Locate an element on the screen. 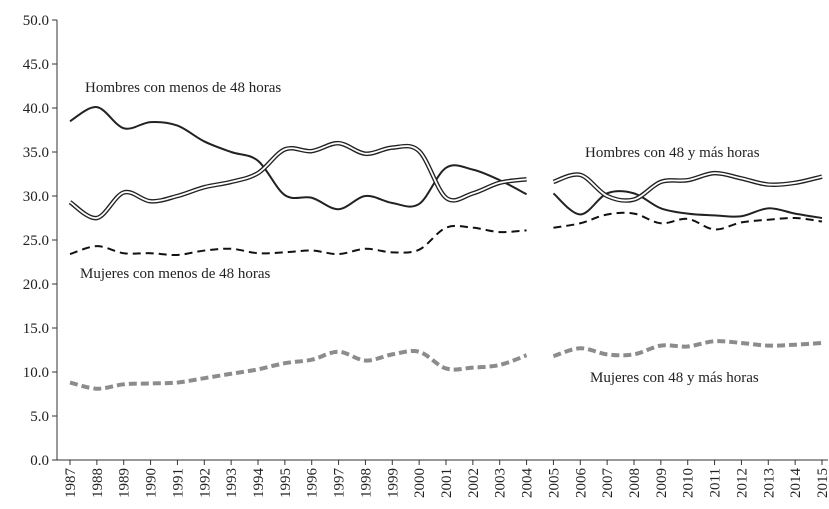 This screenshot has width=829, height=509. x-tick-label: 2000 is located at coordinates (420, 483).